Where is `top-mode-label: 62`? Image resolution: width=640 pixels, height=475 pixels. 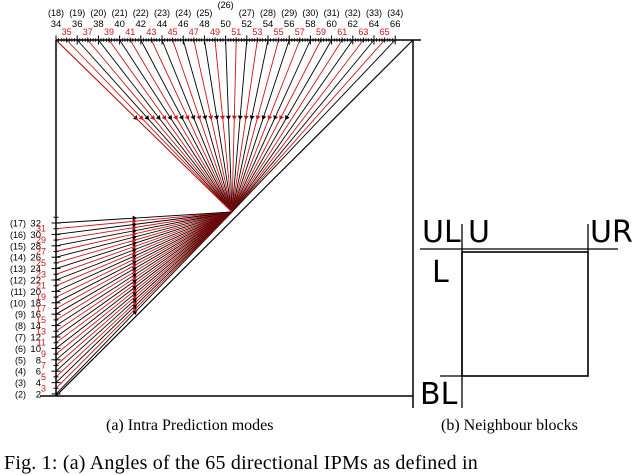 top-mode-label: 62 is located at coordinates (353, 24).